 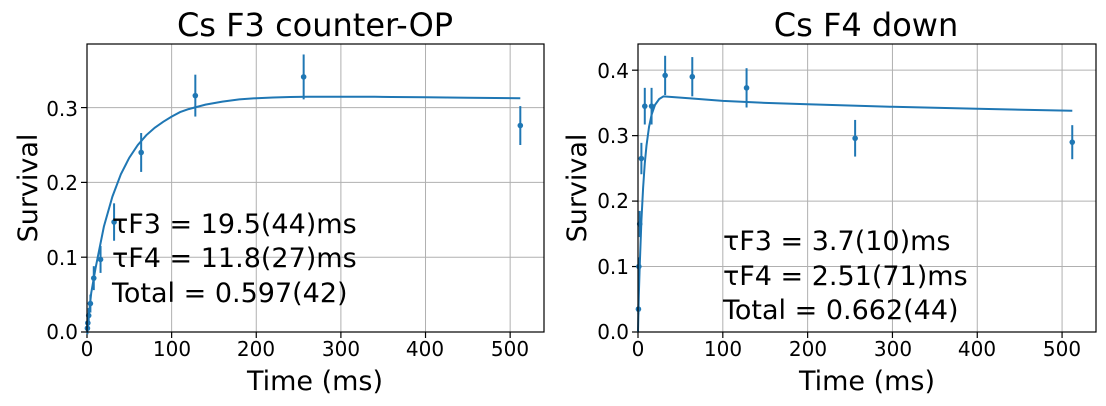 What do you see at coordinates (613, 71) in the screenshot?
I see `y-tick-label: 0.4` at bounding box center [613, 71].